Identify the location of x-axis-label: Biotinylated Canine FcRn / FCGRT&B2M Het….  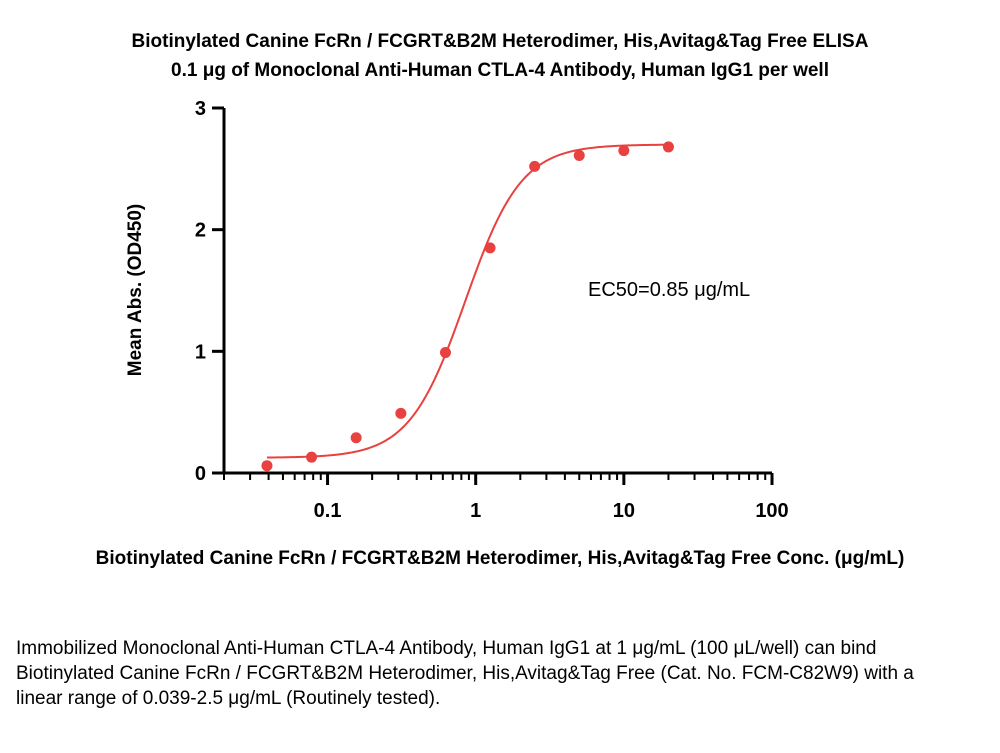
(500, 558).